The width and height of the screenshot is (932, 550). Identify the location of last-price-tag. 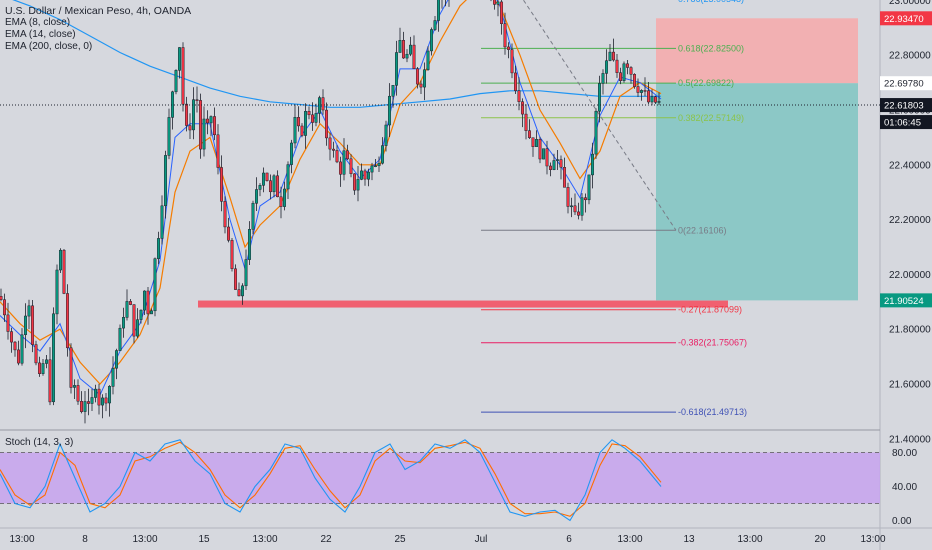
(906, 105).